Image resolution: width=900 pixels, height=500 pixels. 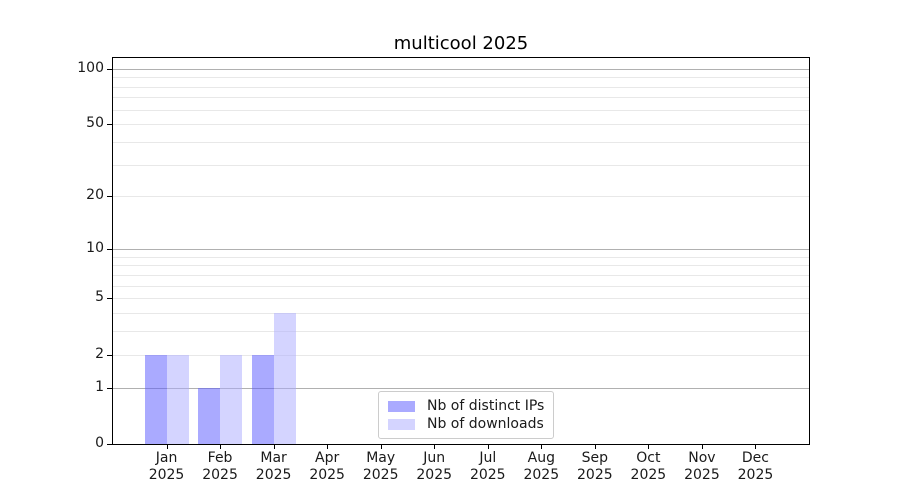 I want to click on legend: Nb of distinct IPs Nb of downloads, so click(x=466, y=415).